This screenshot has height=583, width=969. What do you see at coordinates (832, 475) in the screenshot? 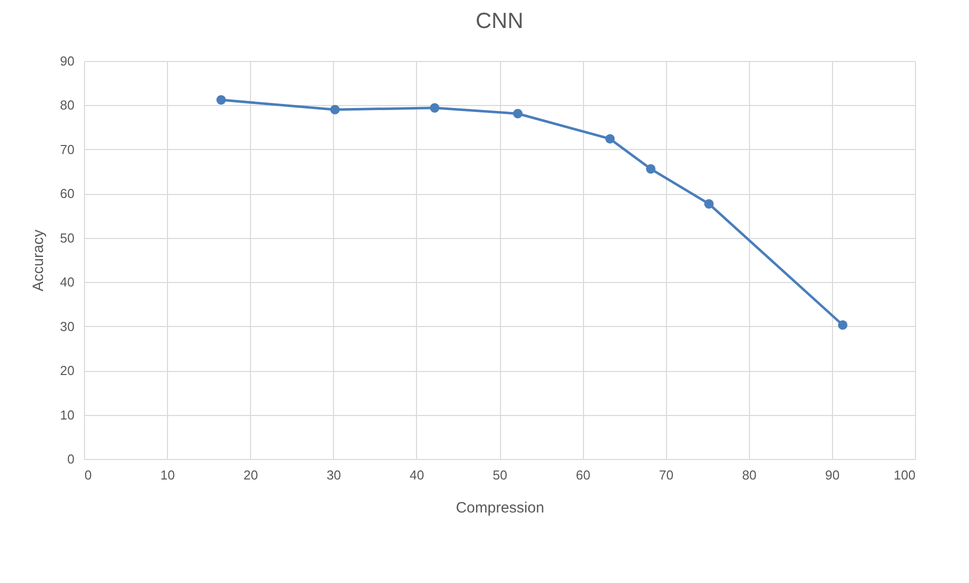
I see `x-tick-label: 90` at bounding box center [832, 475].